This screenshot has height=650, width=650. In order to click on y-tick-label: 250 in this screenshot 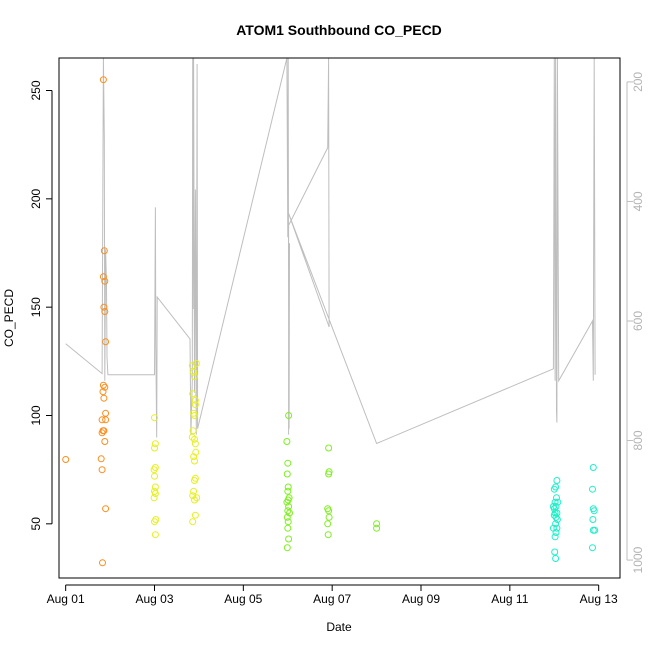, I will do `click(36, 90)`.